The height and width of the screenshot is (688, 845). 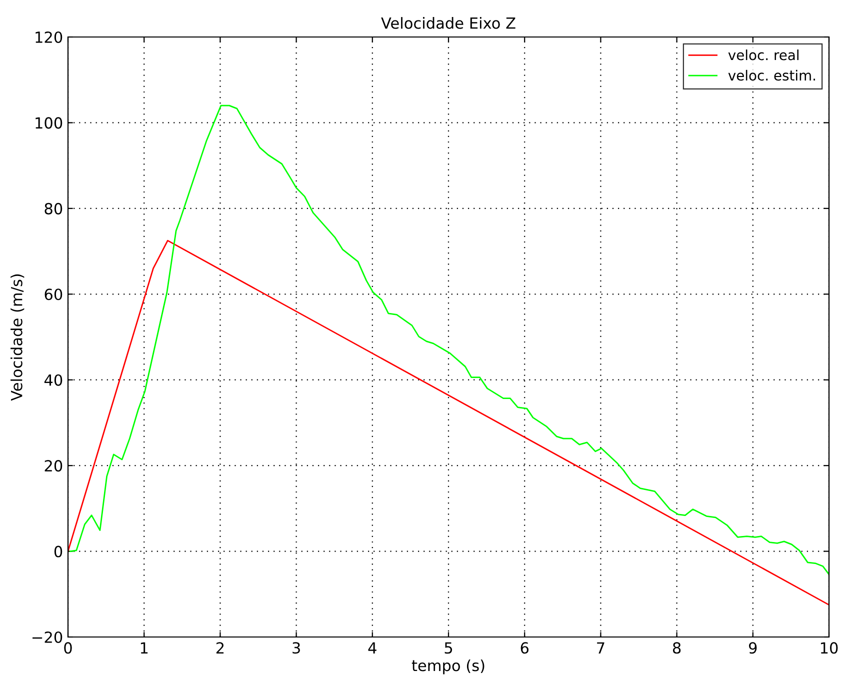 I want to click on x-tick-label: 2, so click(x=220, y=648).